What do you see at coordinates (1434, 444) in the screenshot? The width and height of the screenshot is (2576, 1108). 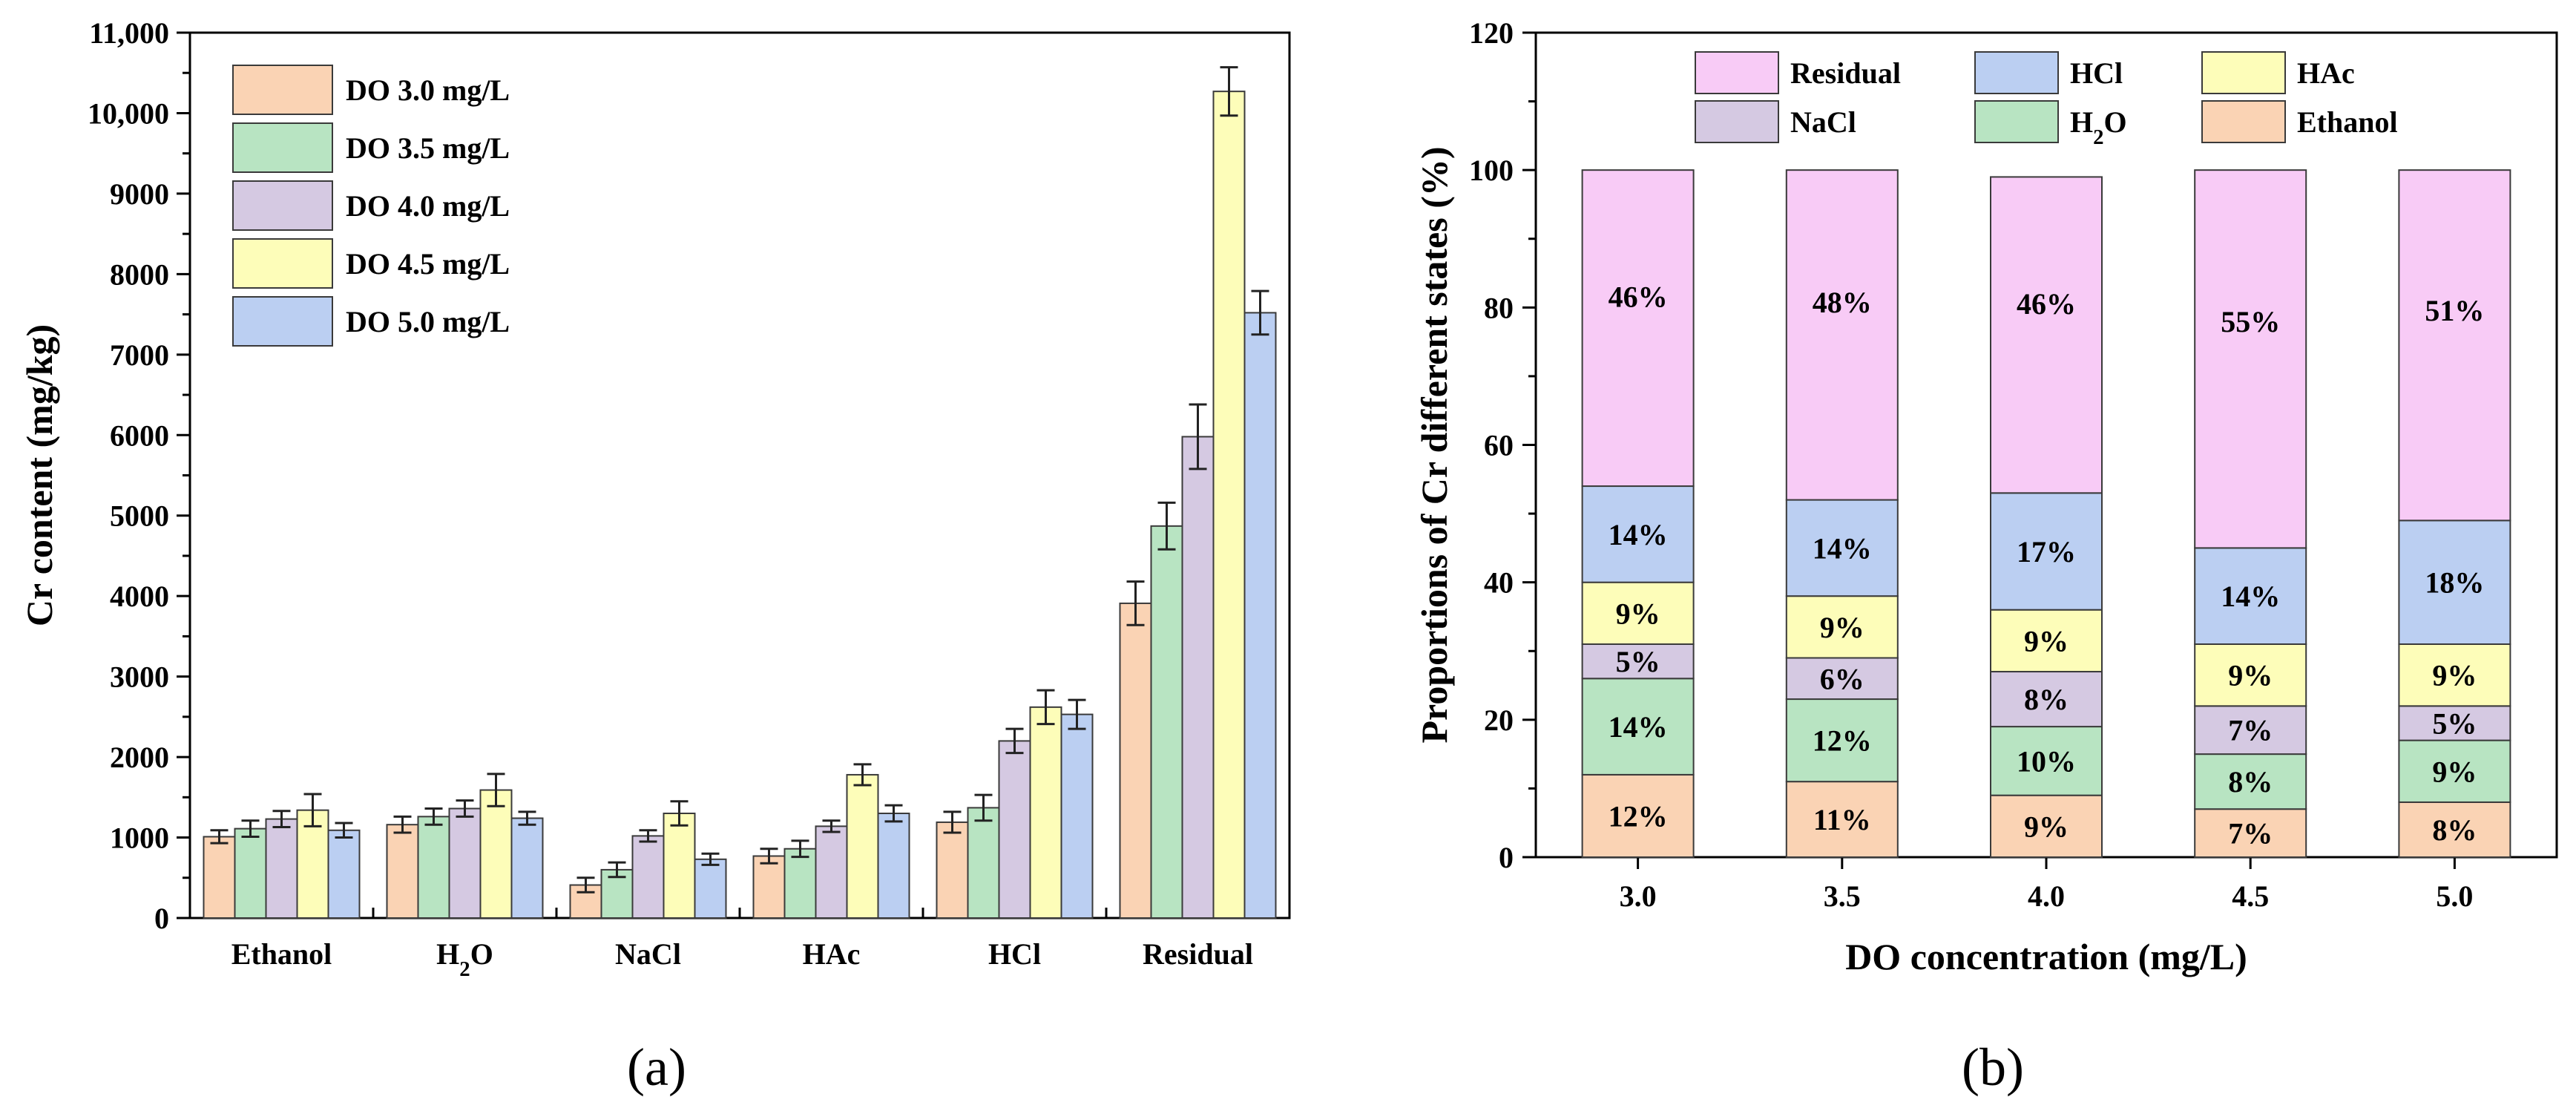 I see `y-axis-title-b: Proportions of Cr different states (%)` at bounding box center [1434, 444].